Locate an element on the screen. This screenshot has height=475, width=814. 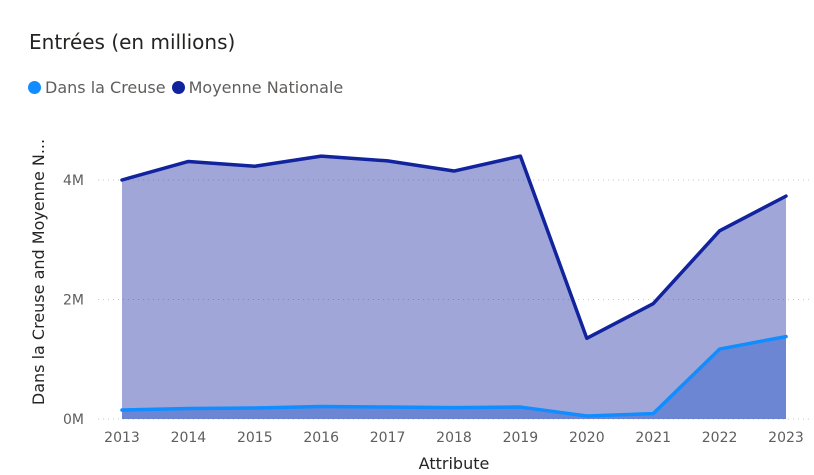
legend-label: Moyenne Nationale is located at coordinates (266, 87).